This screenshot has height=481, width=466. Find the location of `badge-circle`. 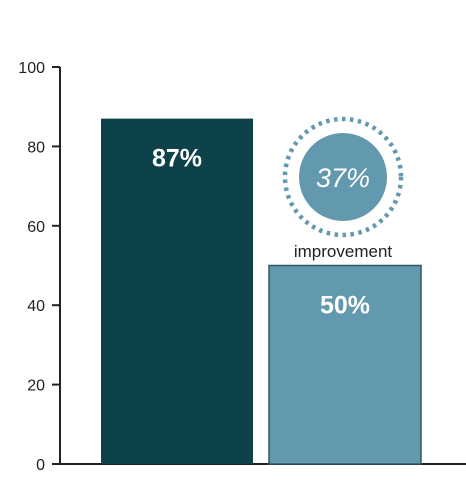

badge-circle is located at coordinates (343, 177).